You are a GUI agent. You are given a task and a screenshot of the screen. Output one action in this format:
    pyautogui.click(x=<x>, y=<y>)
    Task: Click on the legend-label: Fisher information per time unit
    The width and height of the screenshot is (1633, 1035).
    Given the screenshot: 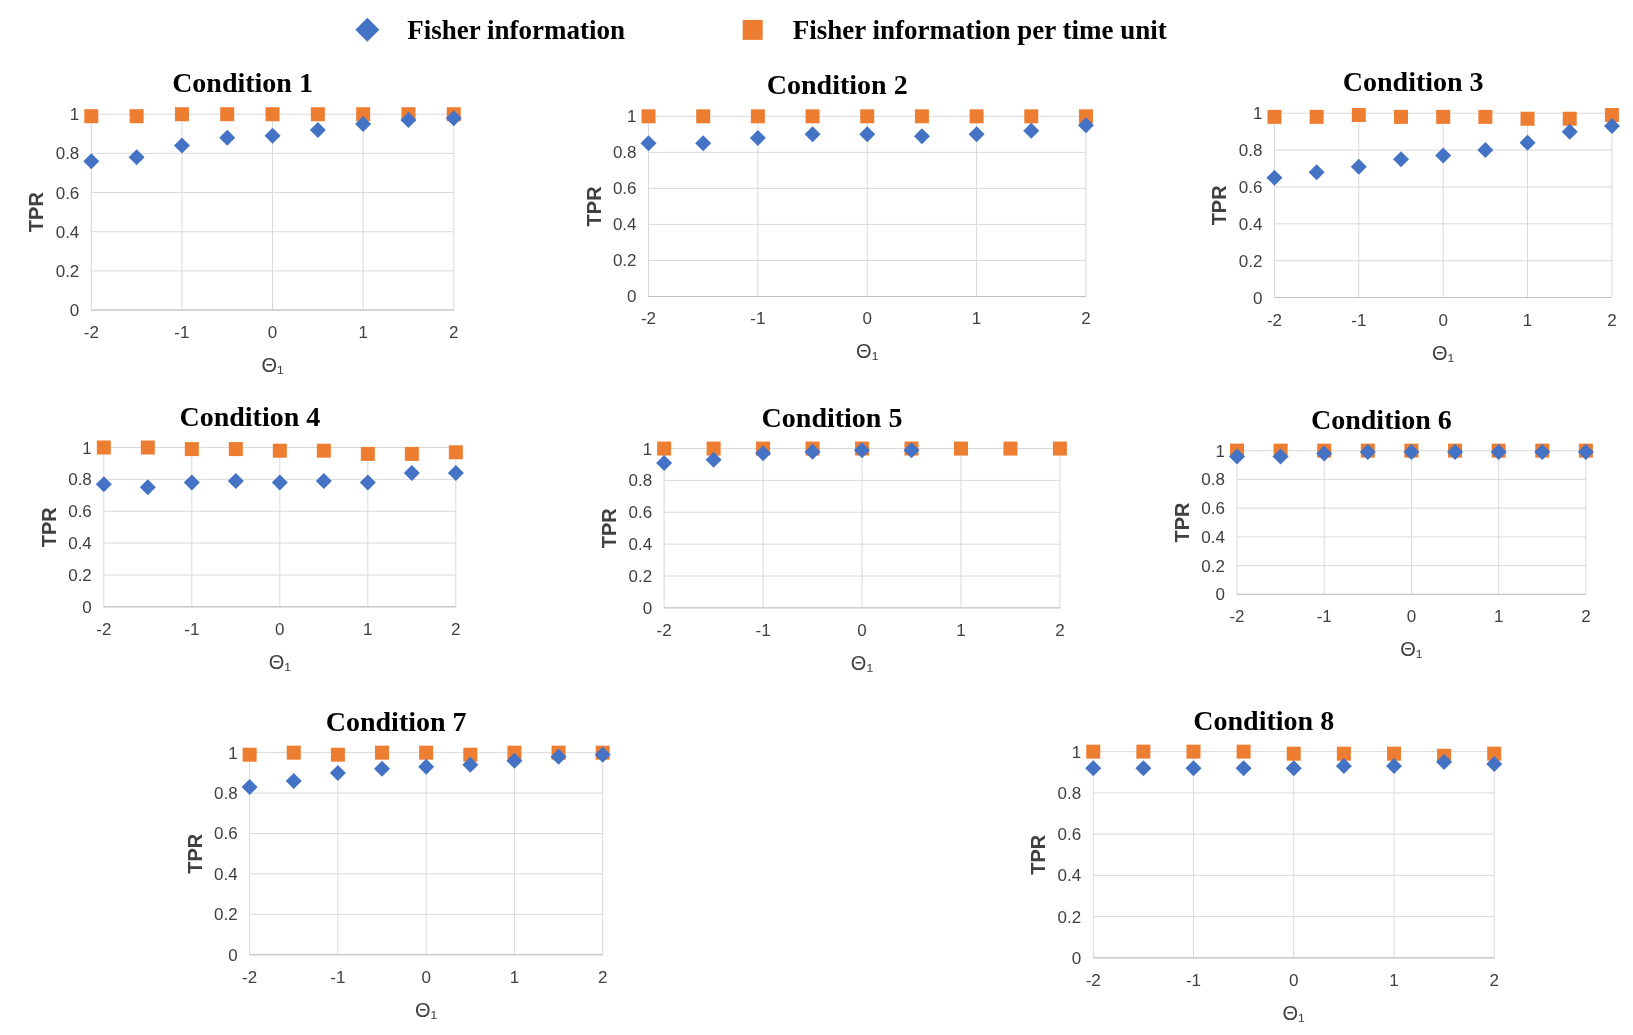 What is the action you would take?
    pyautogui.click(x=979, y=29)
    